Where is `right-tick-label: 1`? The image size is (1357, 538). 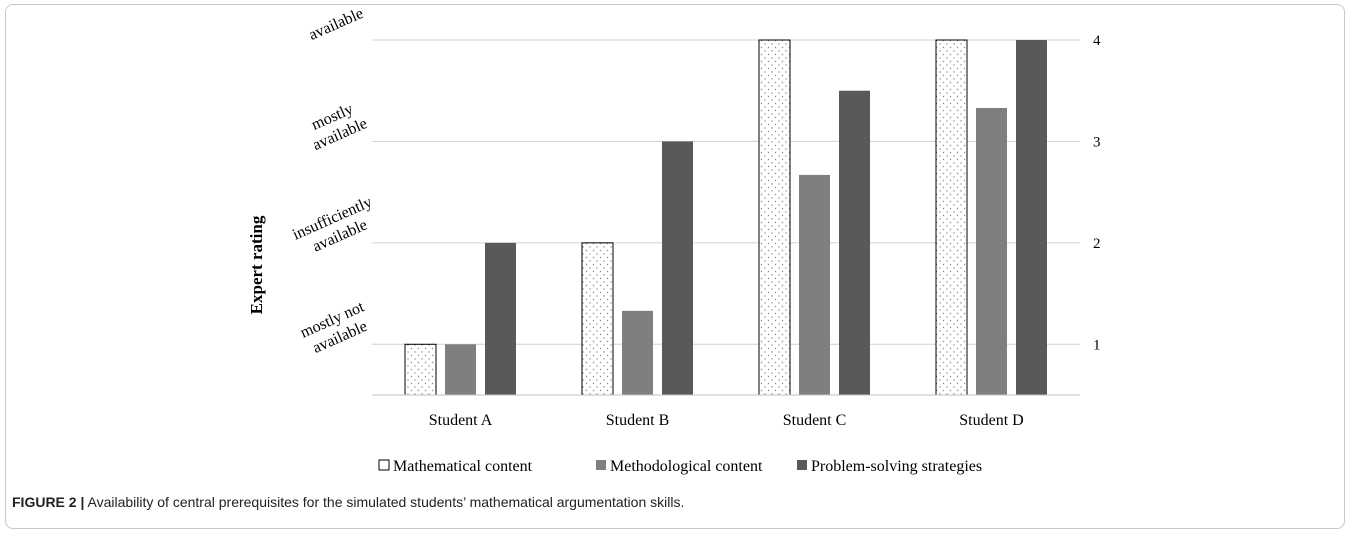 right-tick-label: 1 is located at coordinates (1097, 345).